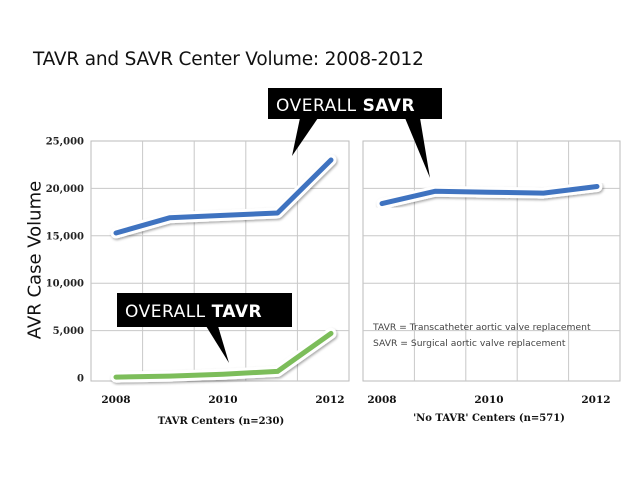  What do you see at coordinates (115, 400) in the screenshot?
I see `left-x-tick-2008: 2008` at bounding box center [115, 400].